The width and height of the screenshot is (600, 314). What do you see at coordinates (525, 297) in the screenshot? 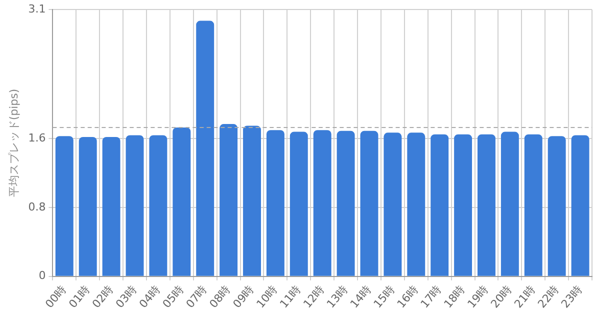
I see `x-tick-label: 21時` at bounding box center [525, 297].